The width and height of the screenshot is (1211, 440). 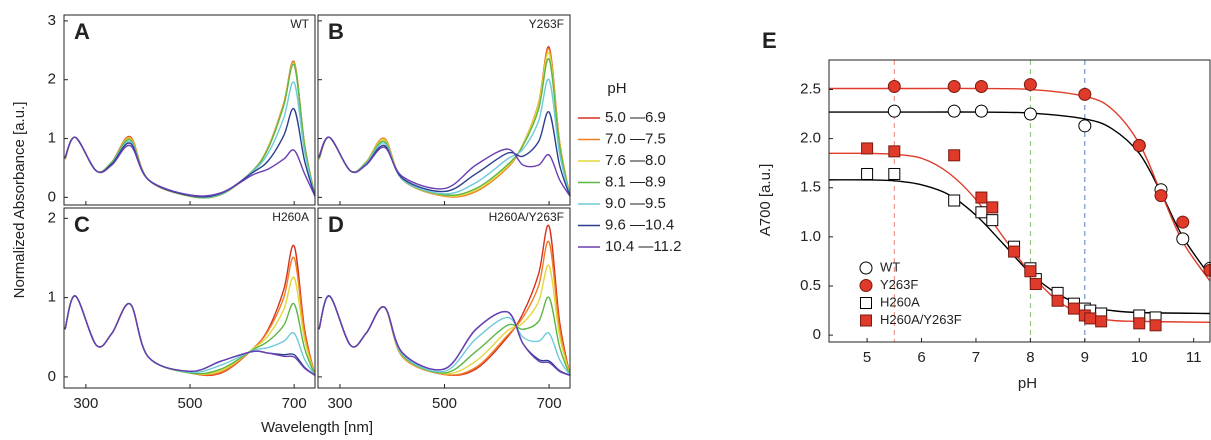 I want to click on legend-label: 9.0 —9.5, so click(x=635, y=203).